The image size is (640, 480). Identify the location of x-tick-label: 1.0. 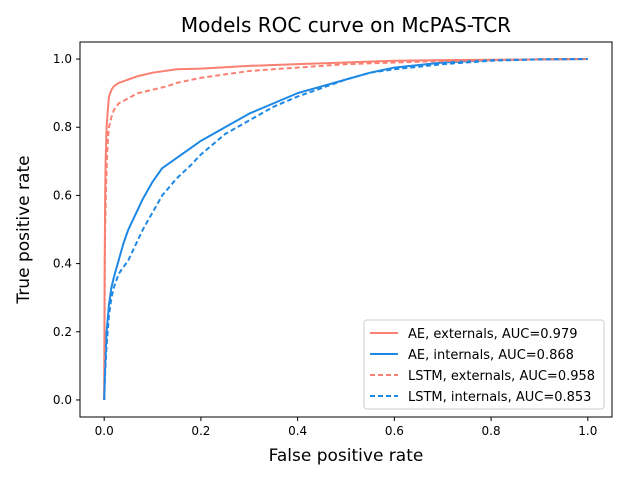
(587, 431).